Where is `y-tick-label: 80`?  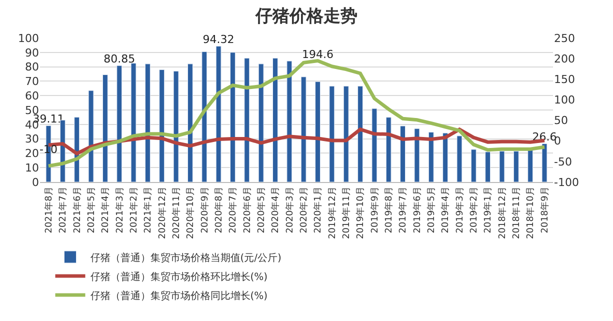 y-tick-label: 80 is located at coordinates (32, 67).